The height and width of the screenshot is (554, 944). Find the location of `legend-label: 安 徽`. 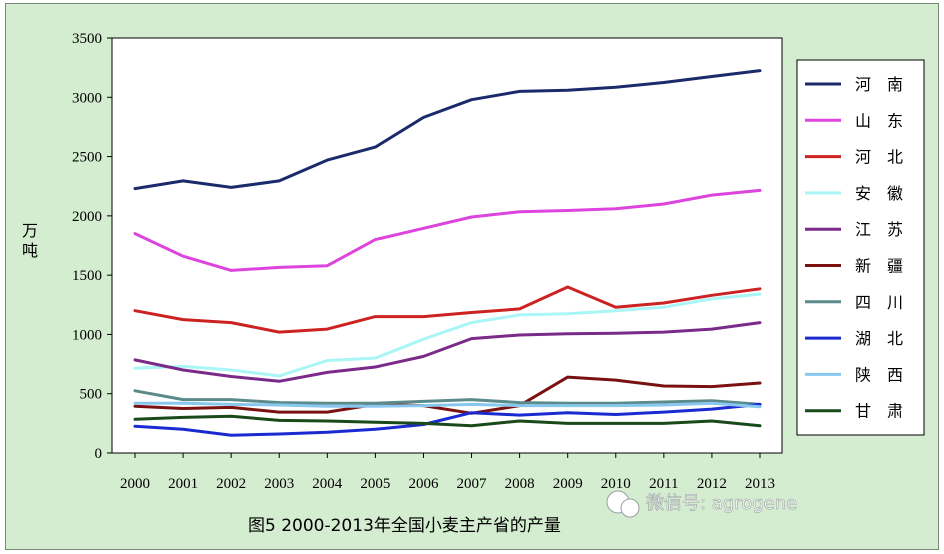

legend-label: 安 徽 is located at coordinates (879, 193).